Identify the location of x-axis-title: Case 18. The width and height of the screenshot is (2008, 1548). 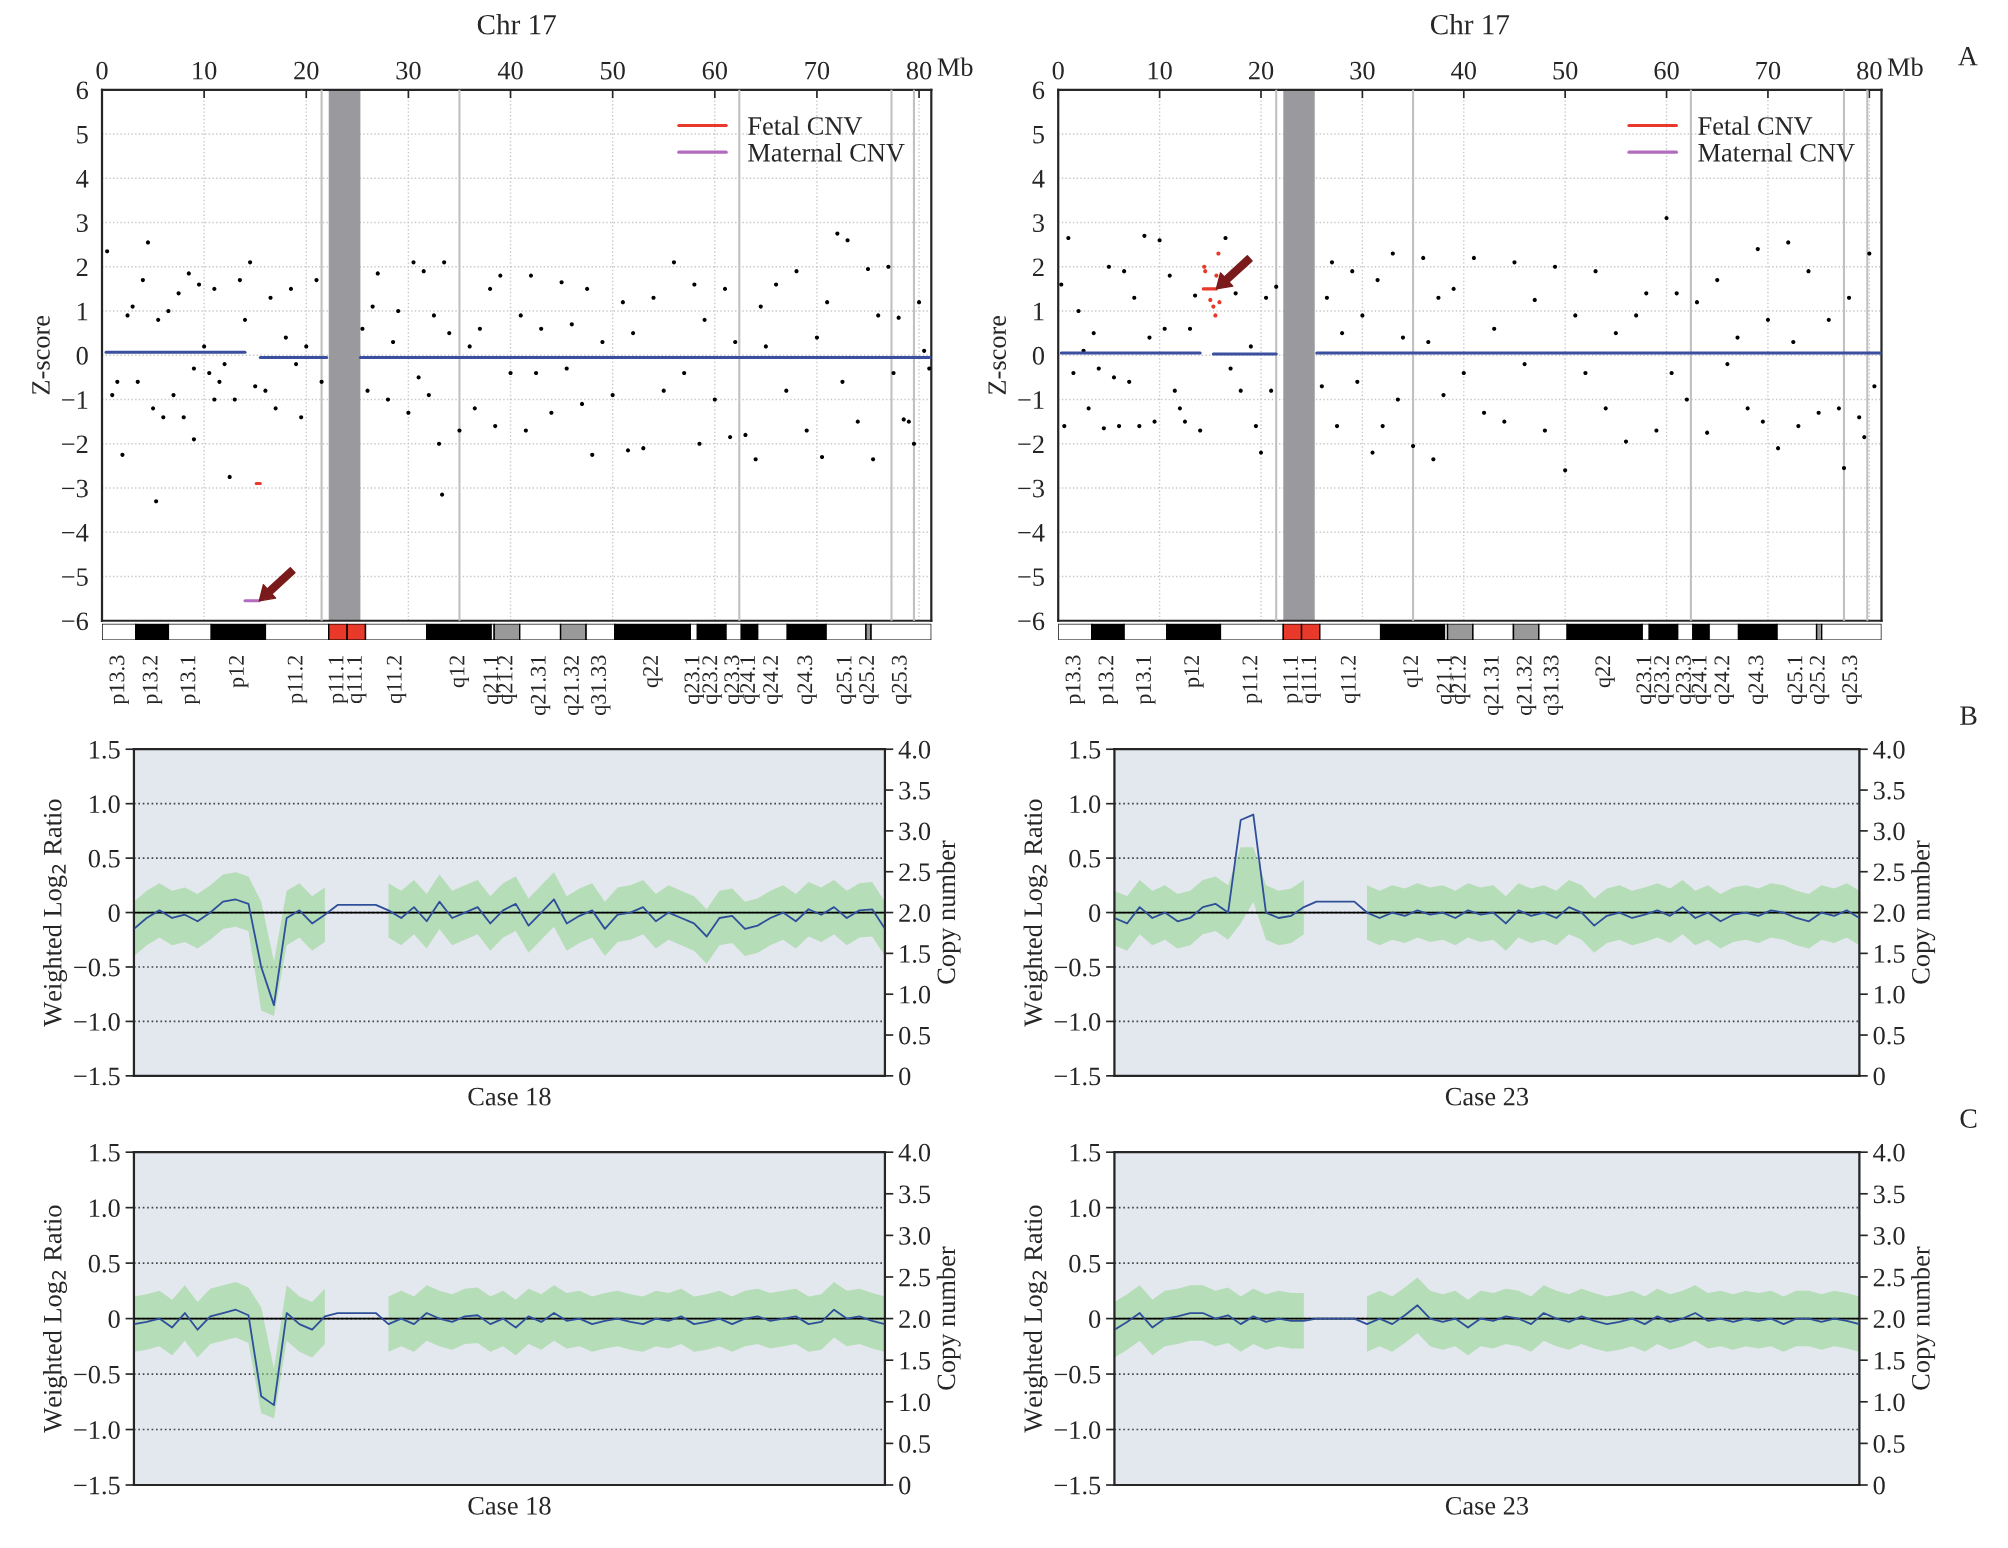
(509, 1505).